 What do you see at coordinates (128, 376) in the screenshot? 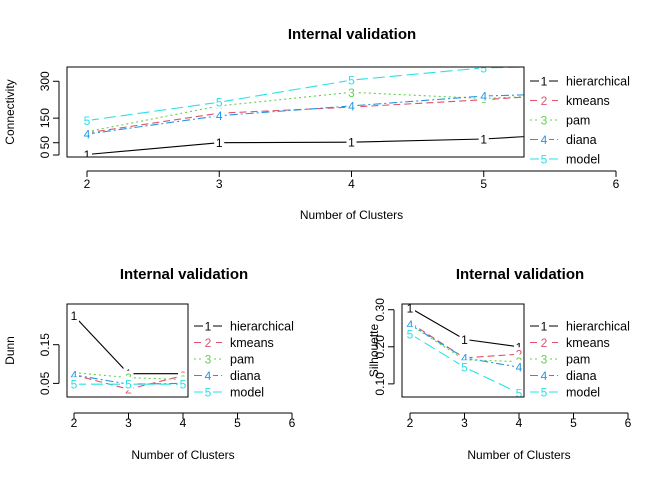
I see `series-line-pam` at bounding box center [128, 376].